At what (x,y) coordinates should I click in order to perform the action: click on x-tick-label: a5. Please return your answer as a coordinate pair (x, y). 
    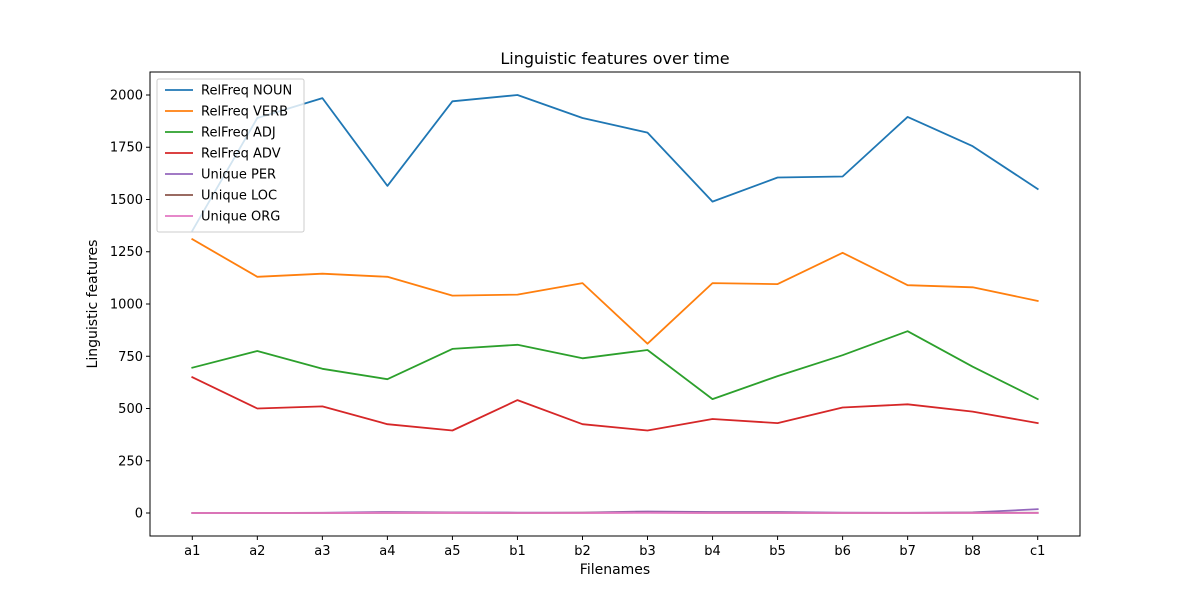
    Looking at the image, I should click on (452, 551).